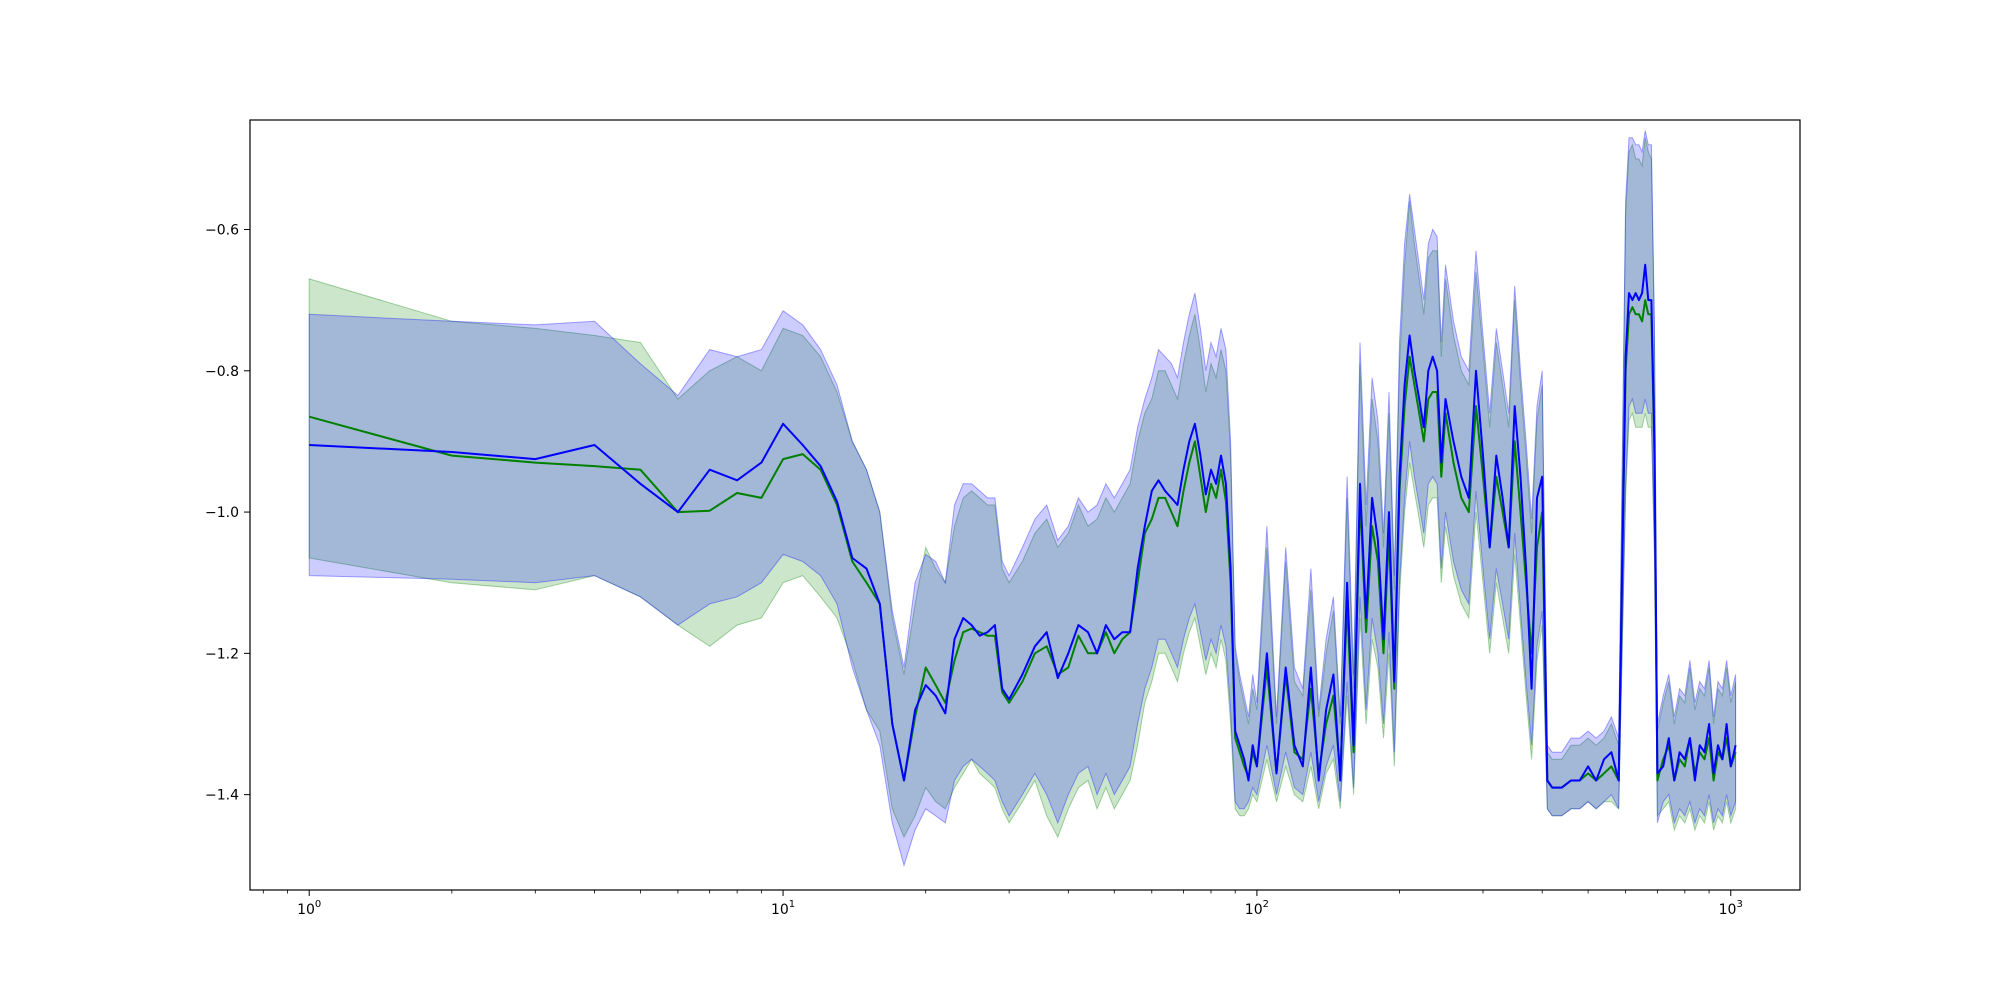 This screenshot has height=1005, width=2000. Describe the element at coordinates (1731, 908) in the screenshot. I see `x-tick-label: 10³` at that location.